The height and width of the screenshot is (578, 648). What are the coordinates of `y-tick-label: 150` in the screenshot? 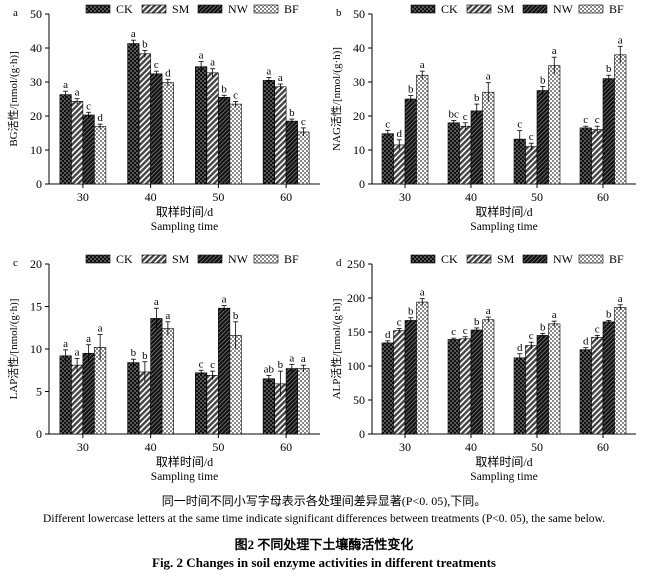 It's located at (356, 332).